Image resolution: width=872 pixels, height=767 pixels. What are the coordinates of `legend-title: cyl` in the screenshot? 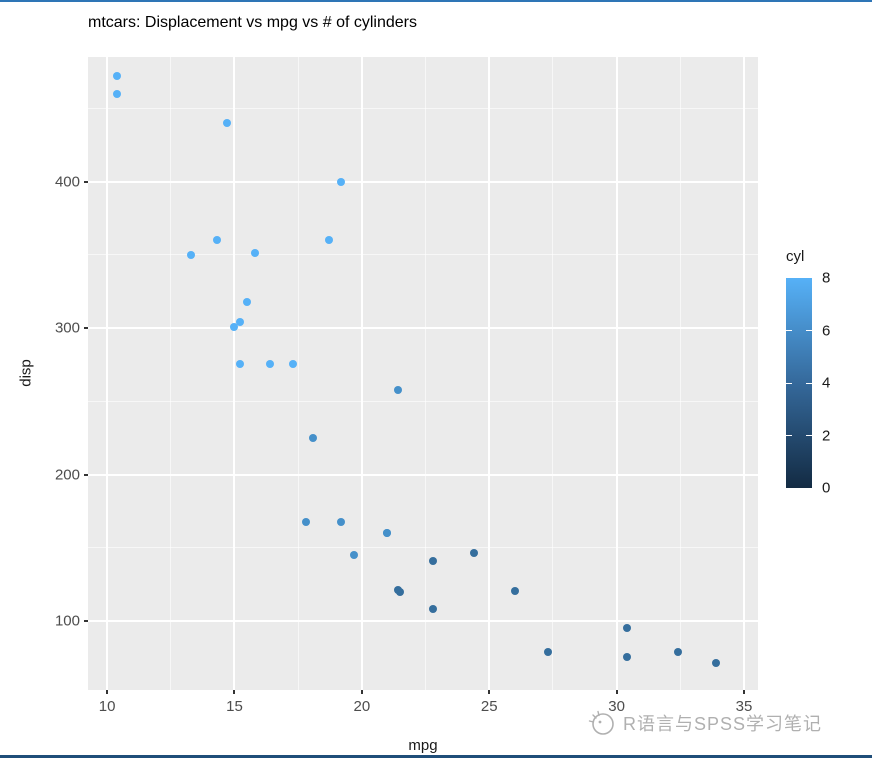 It's located at (795, 256).